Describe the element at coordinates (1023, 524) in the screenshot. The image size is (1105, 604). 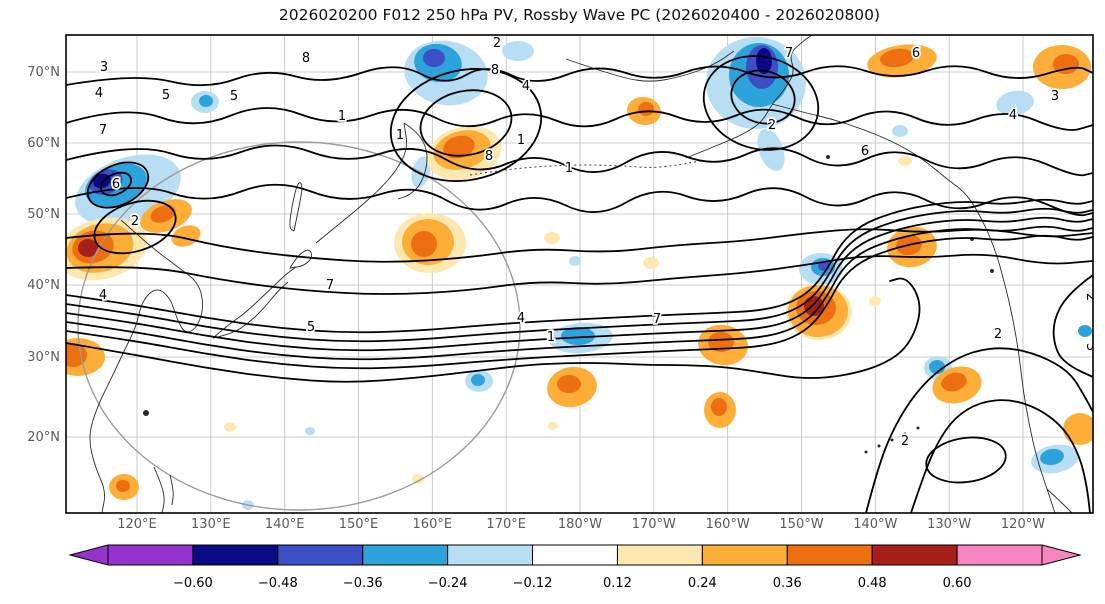
I see `x-tick-label: 120°W` at that location.